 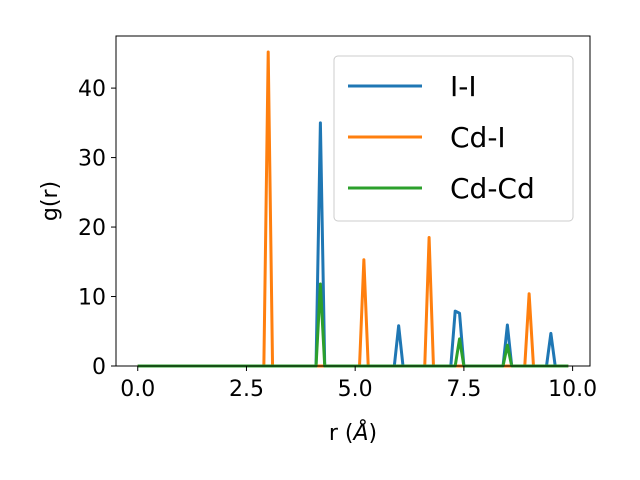 What do you see at coordinates (92, 89) in the screenshot?
I see `y-tick-label: 40` at bounding box center [92, 89].